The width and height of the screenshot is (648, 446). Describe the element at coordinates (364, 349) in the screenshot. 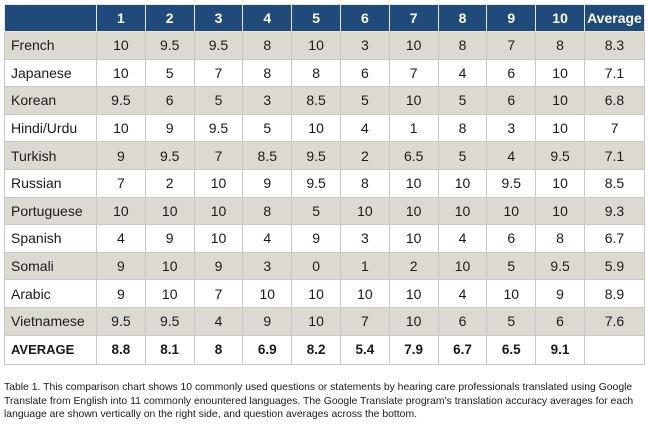

I see `question-average-6: 5.4` at that location.